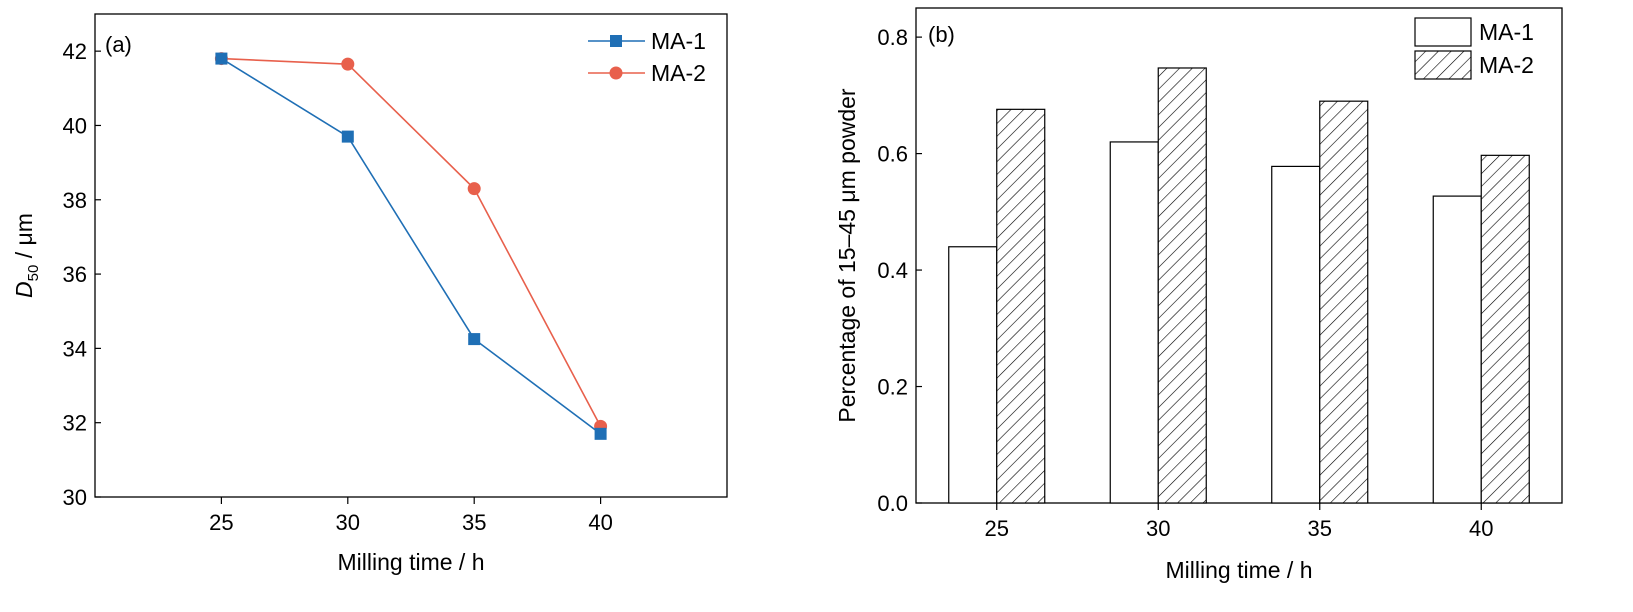  What do you see at coordinates (24, 289) in the screenshot?
I see `y-axis-label-main: D` at bounding box center [24, 289].